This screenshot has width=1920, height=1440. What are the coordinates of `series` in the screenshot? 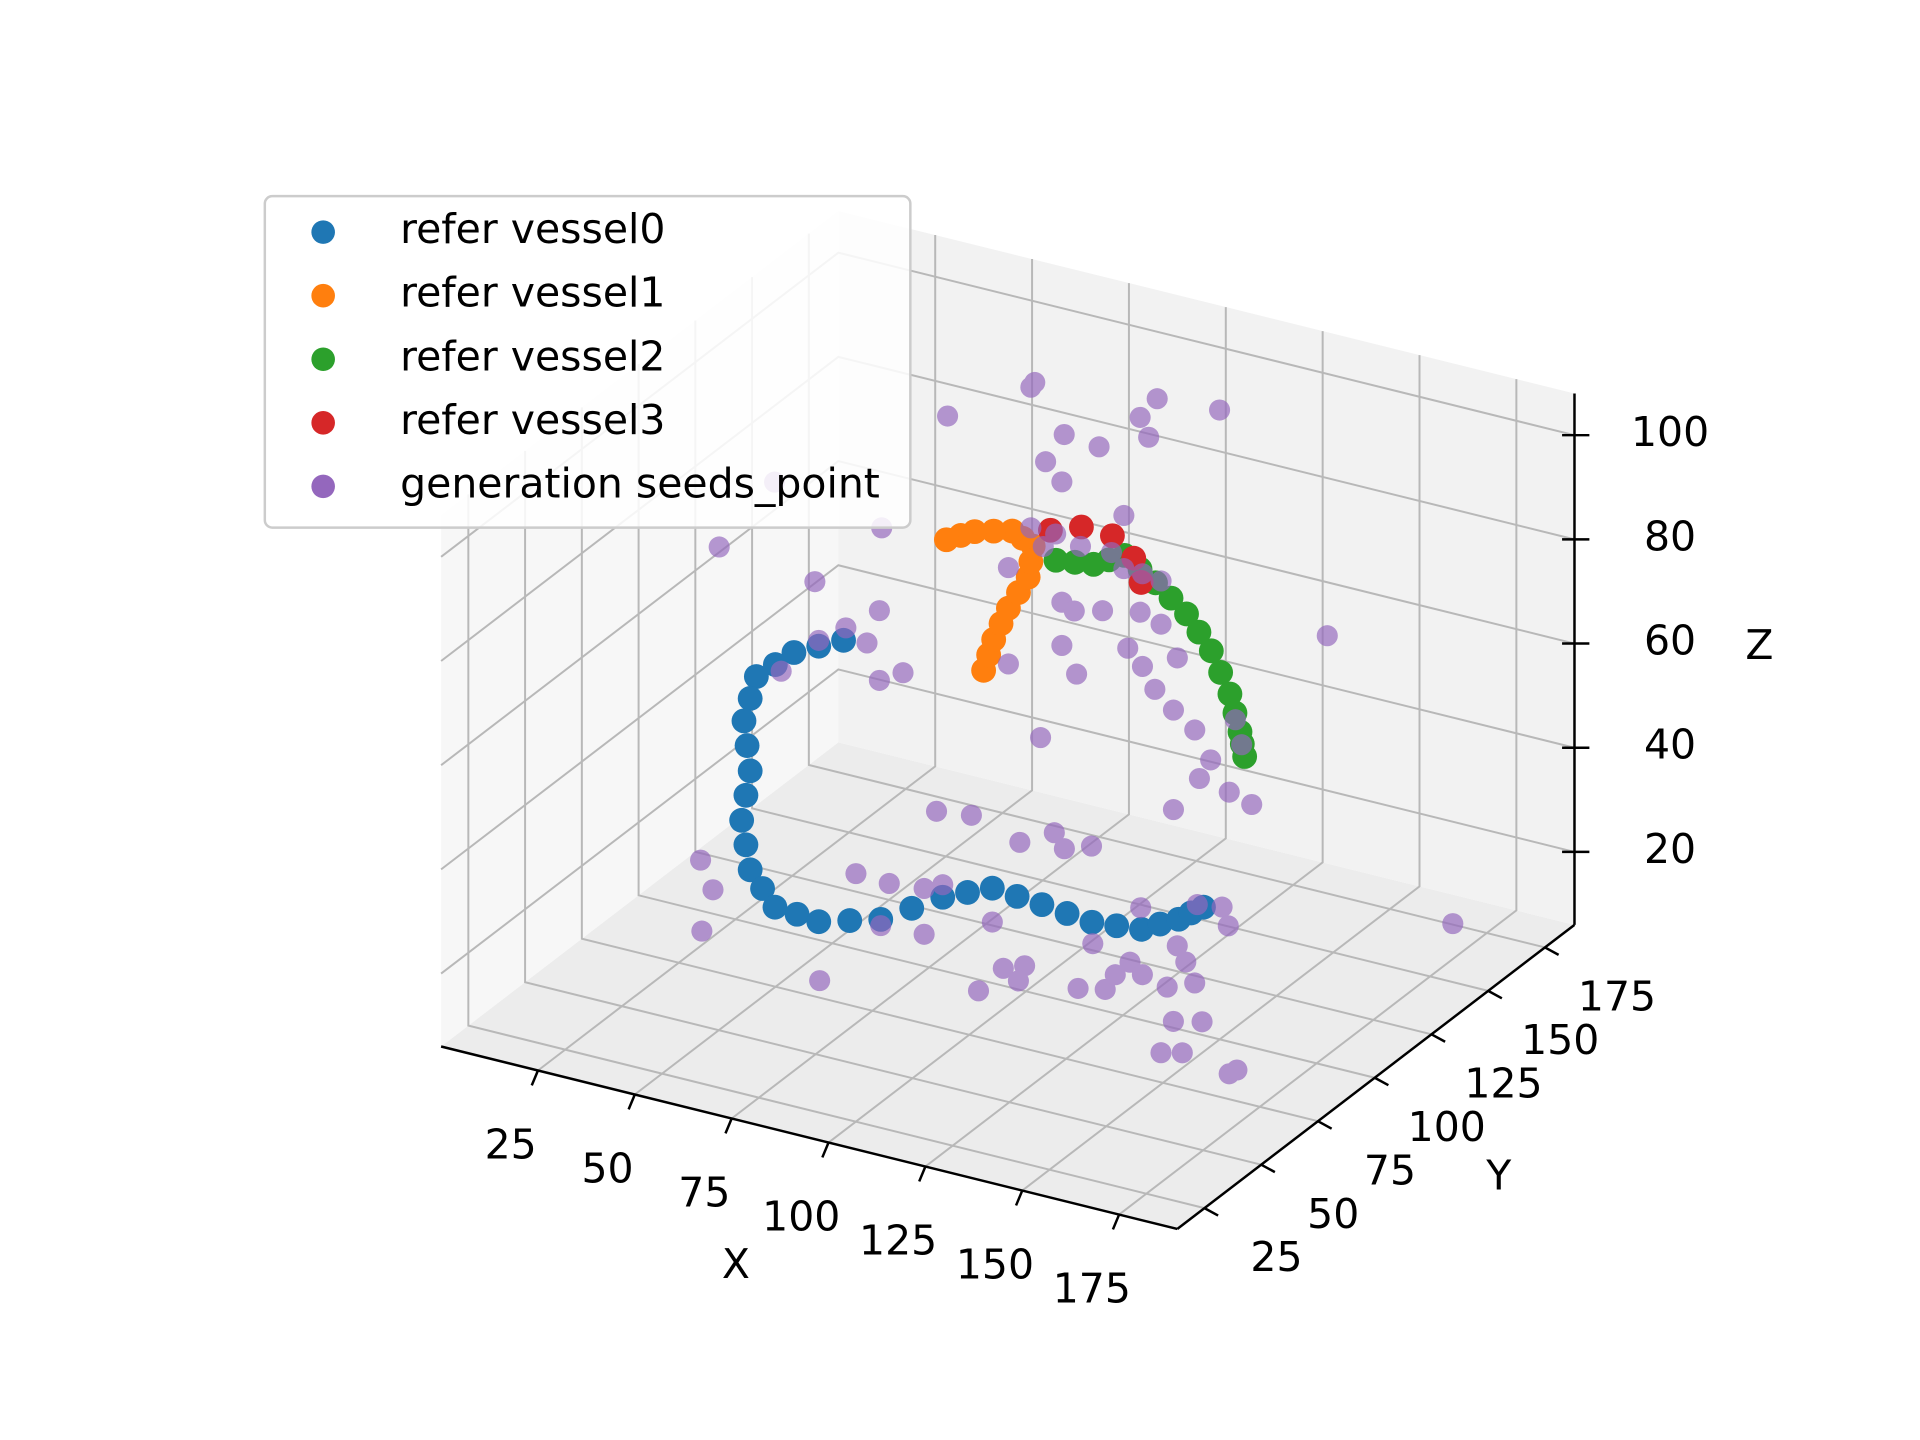 It's located at (972, 784).